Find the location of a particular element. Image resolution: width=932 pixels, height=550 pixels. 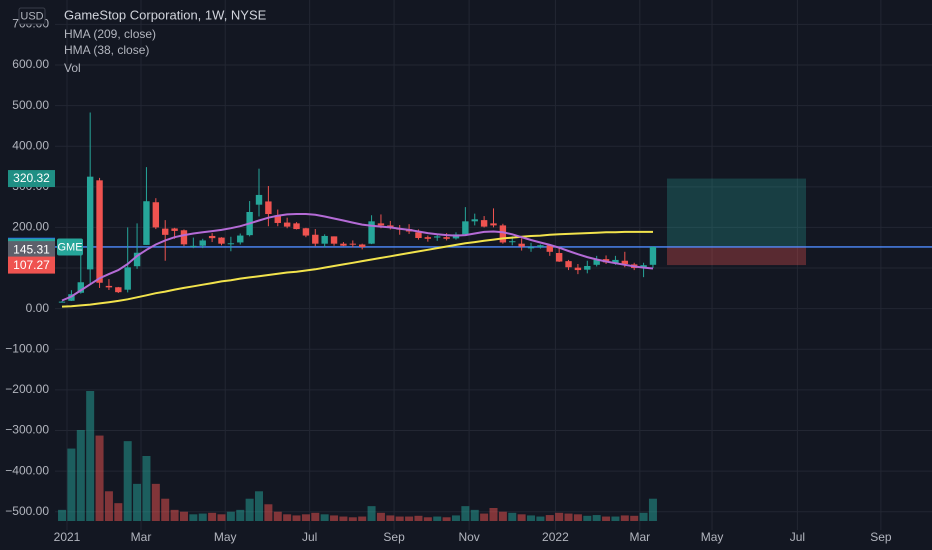

y-tick-label: 600.00 is located at coordinates (30, 64).